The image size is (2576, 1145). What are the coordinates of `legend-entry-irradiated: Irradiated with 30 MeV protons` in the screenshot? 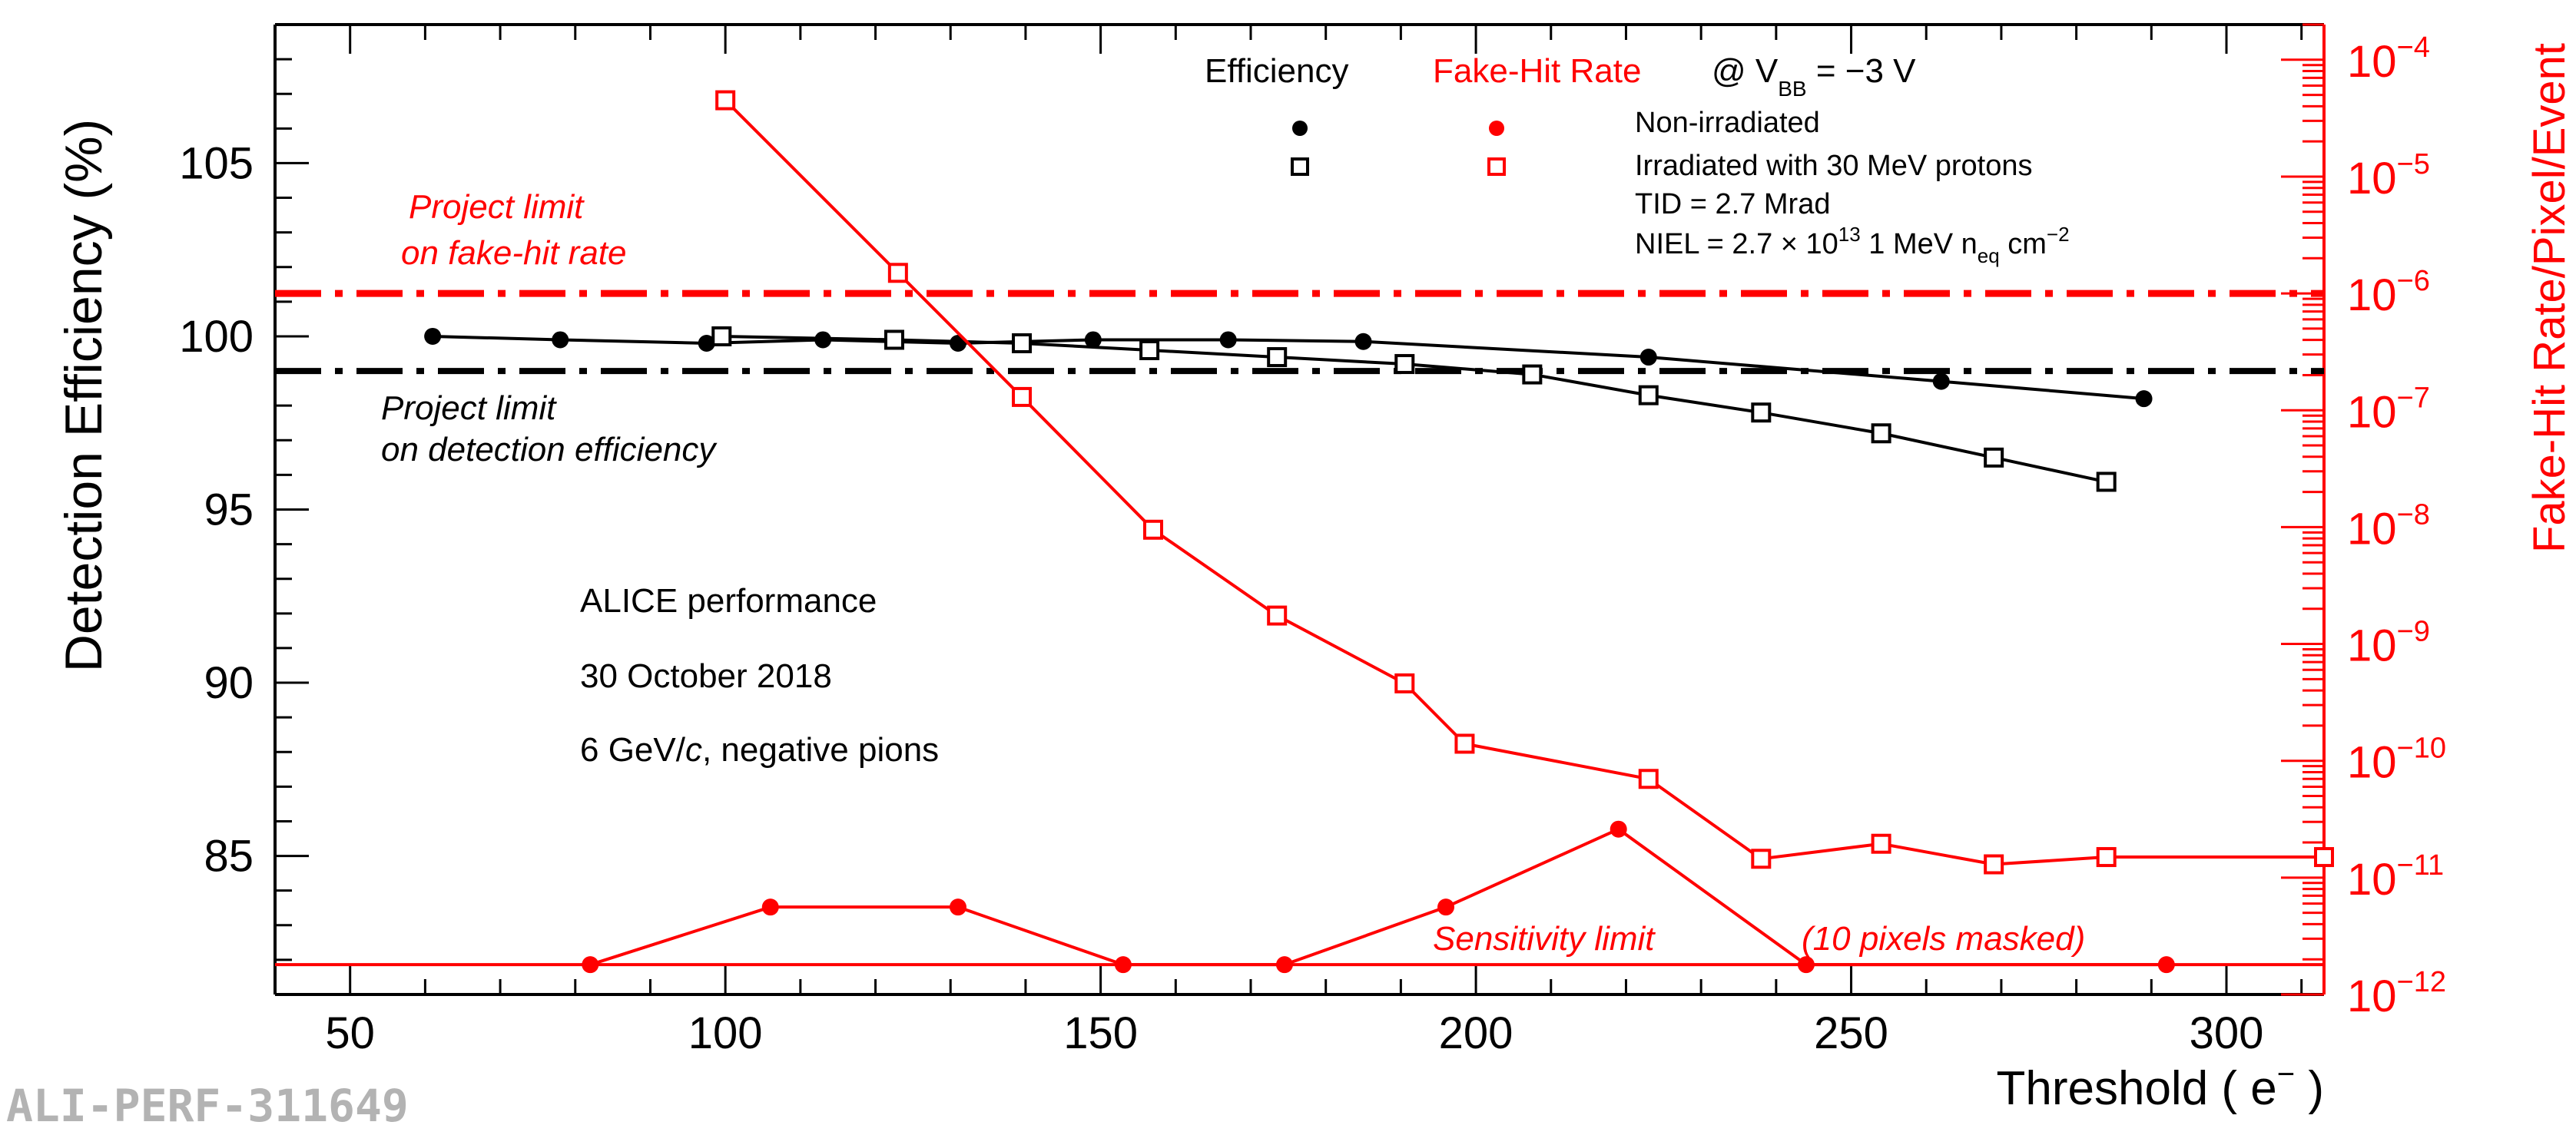 It's located at (1834, 166).